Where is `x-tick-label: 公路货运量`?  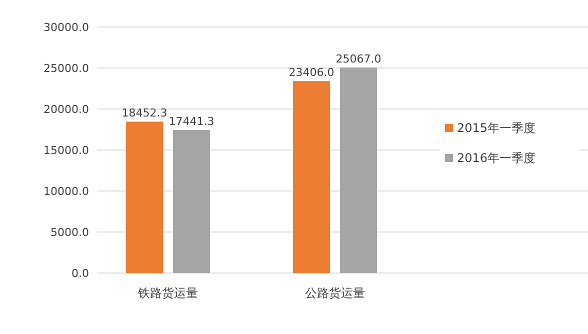
x-tick-label: 公路货运量 is located at coordinates (335, 293).